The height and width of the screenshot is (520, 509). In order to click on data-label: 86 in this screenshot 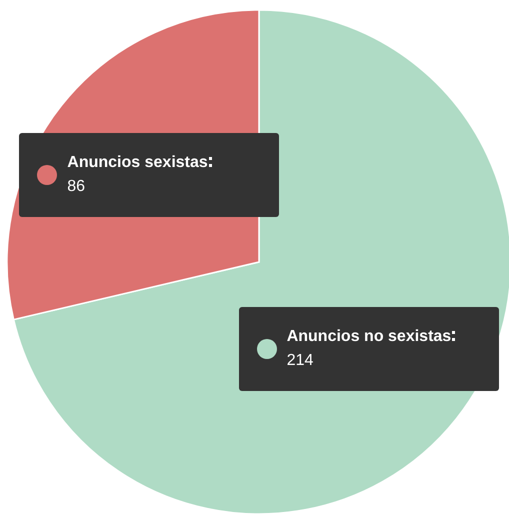, I will do `click(76, 187)`.